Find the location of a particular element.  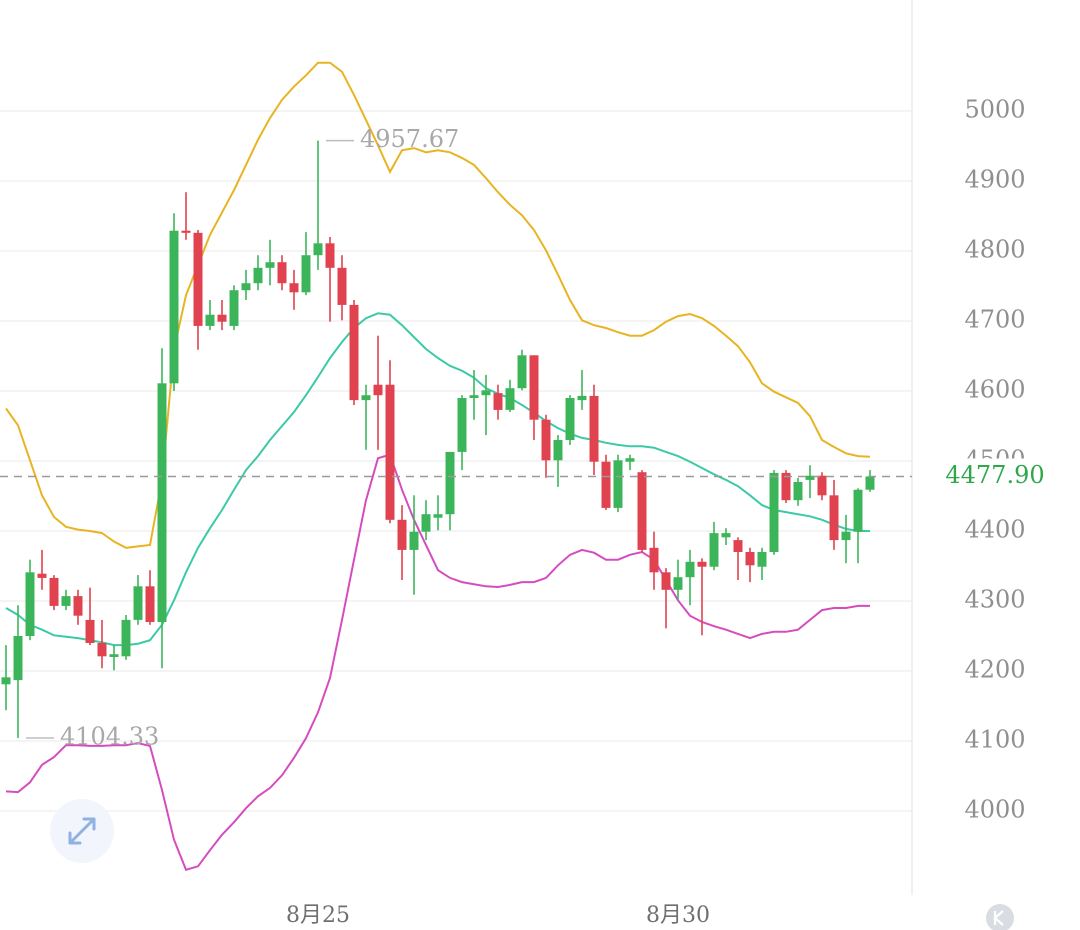

extreme-label: 4104.33 is located at coordinates (109, 736).